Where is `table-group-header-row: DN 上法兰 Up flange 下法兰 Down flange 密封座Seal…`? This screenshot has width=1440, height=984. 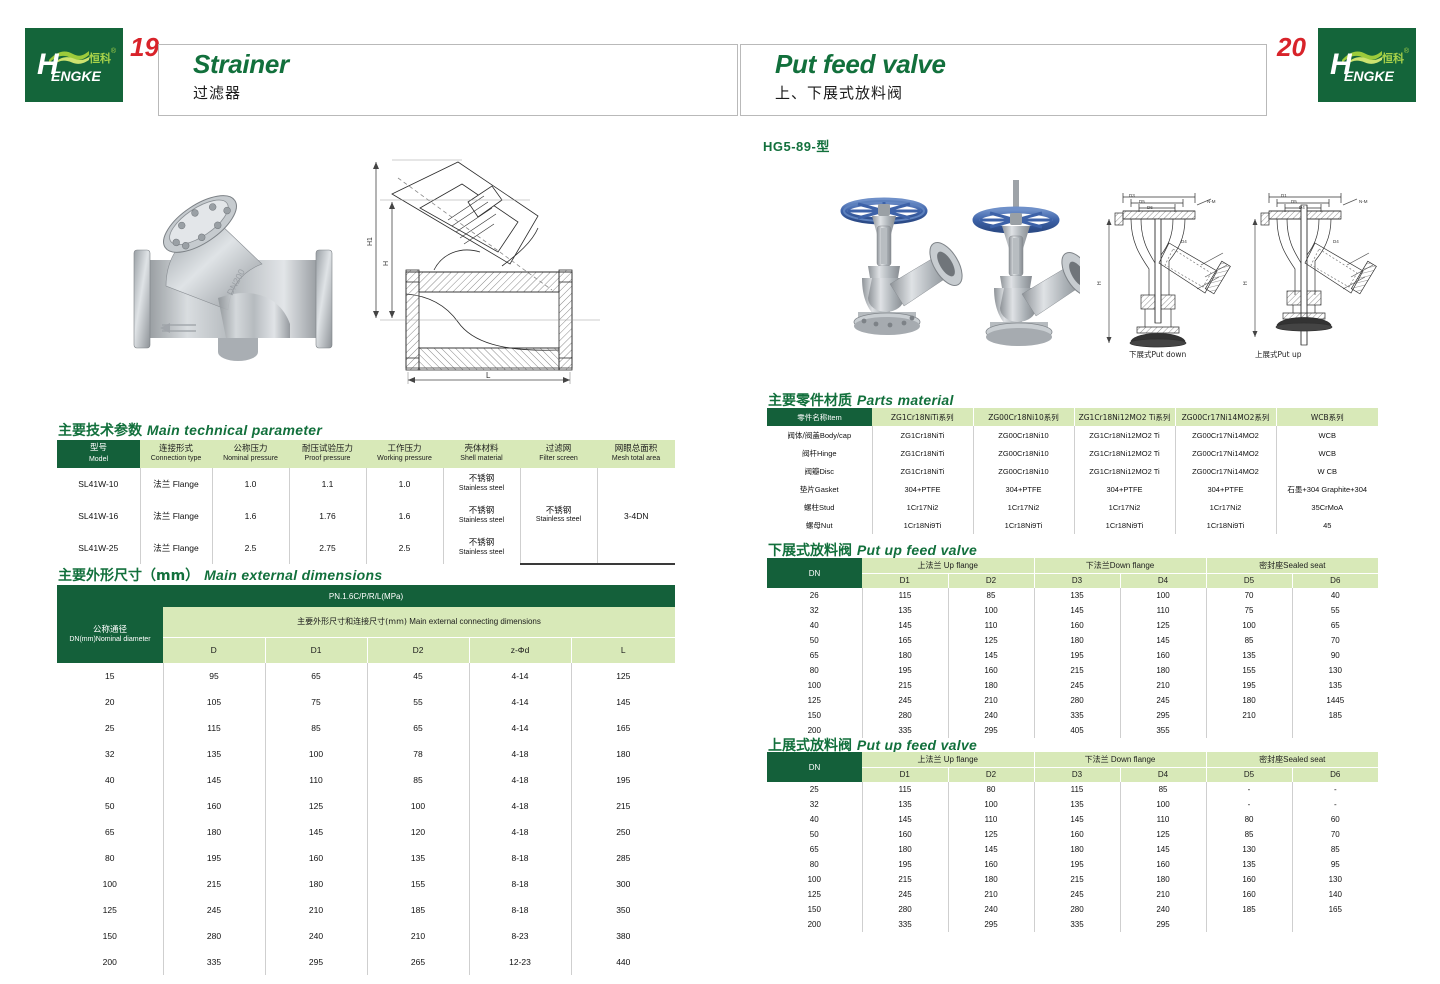 table-group-header-row: DN 上法兰 Up flange 下法兰 Down flange 密封座Seal… is located at coordinates (1073, 767).